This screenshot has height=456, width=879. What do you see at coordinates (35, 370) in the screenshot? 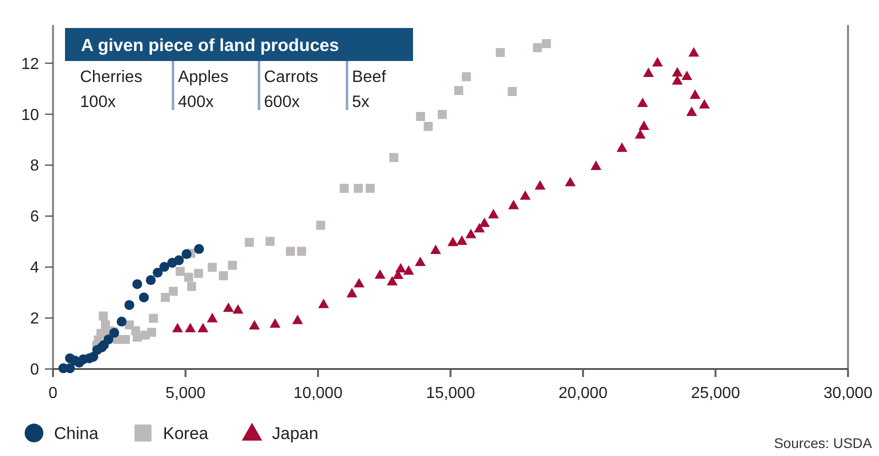
I see `y-tick-label: 0` at bounding box center [35, 370].